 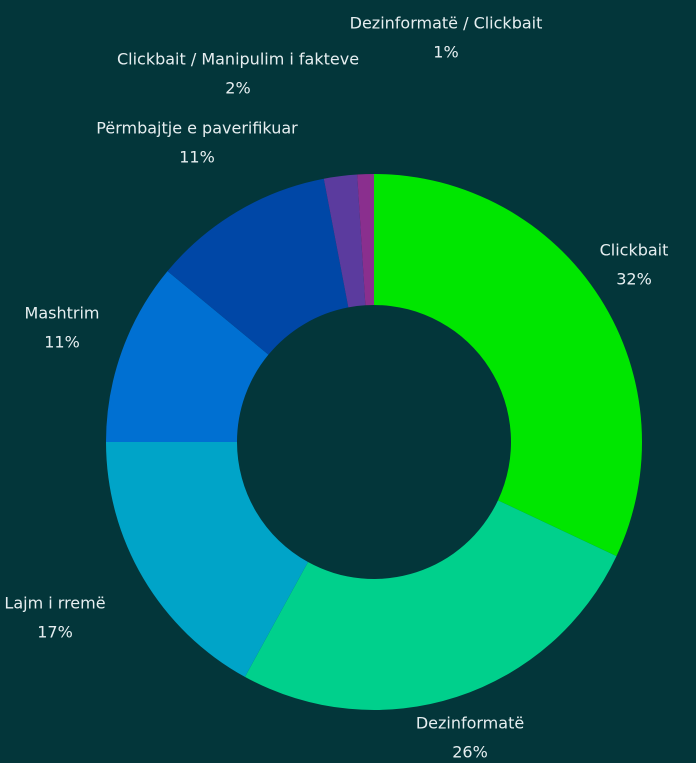 What do you see at coordinates (445, 52) in the screenshot?
I see `slice-value-label: 1%` at bounding box center [445, 52].